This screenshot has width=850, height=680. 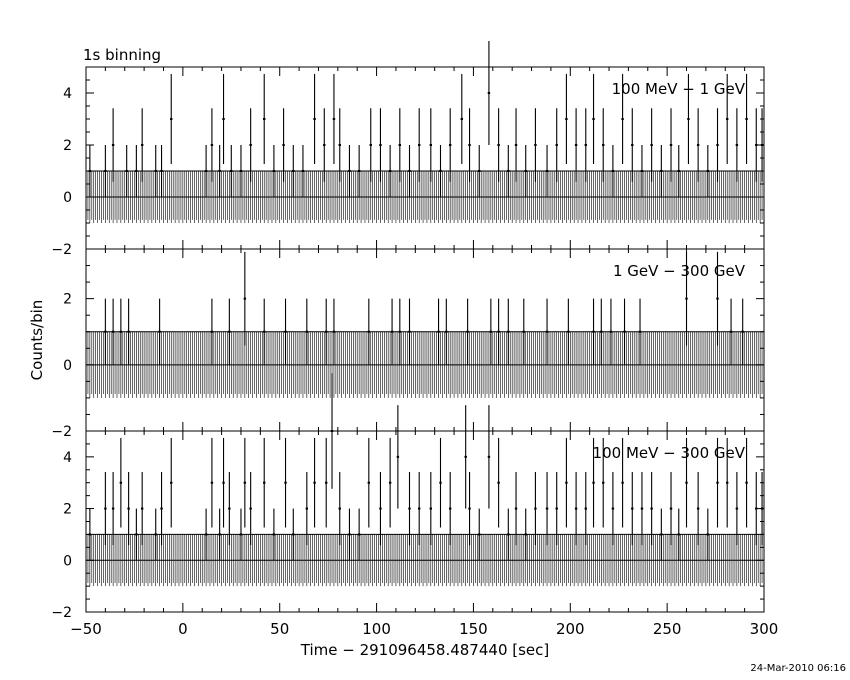 I want to click on x-tick-label: 150, so click(x=473, y=629).